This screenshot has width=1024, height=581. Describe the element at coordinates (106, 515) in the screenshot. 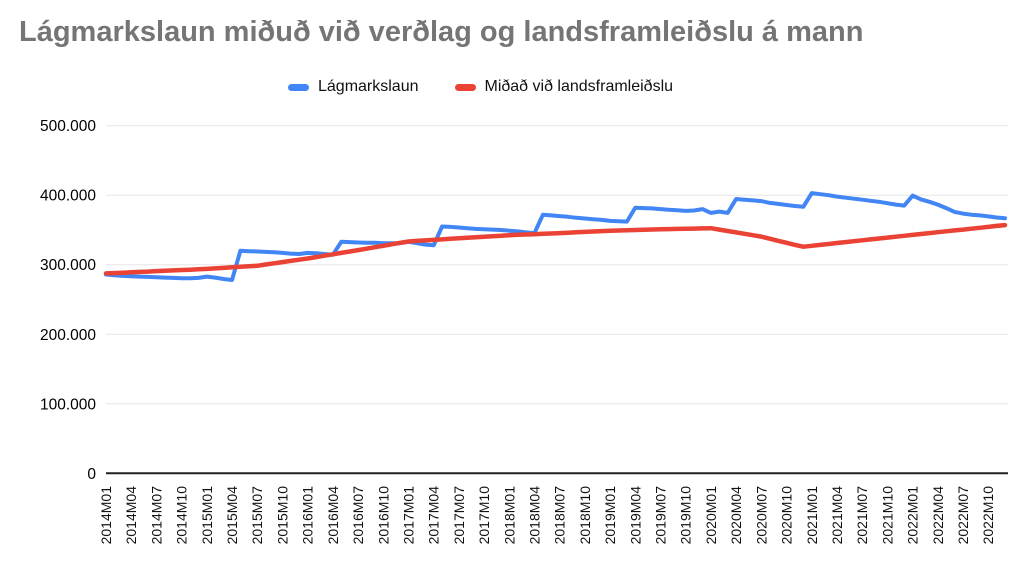

I see `x-tick-label: 2014M01` at that location.